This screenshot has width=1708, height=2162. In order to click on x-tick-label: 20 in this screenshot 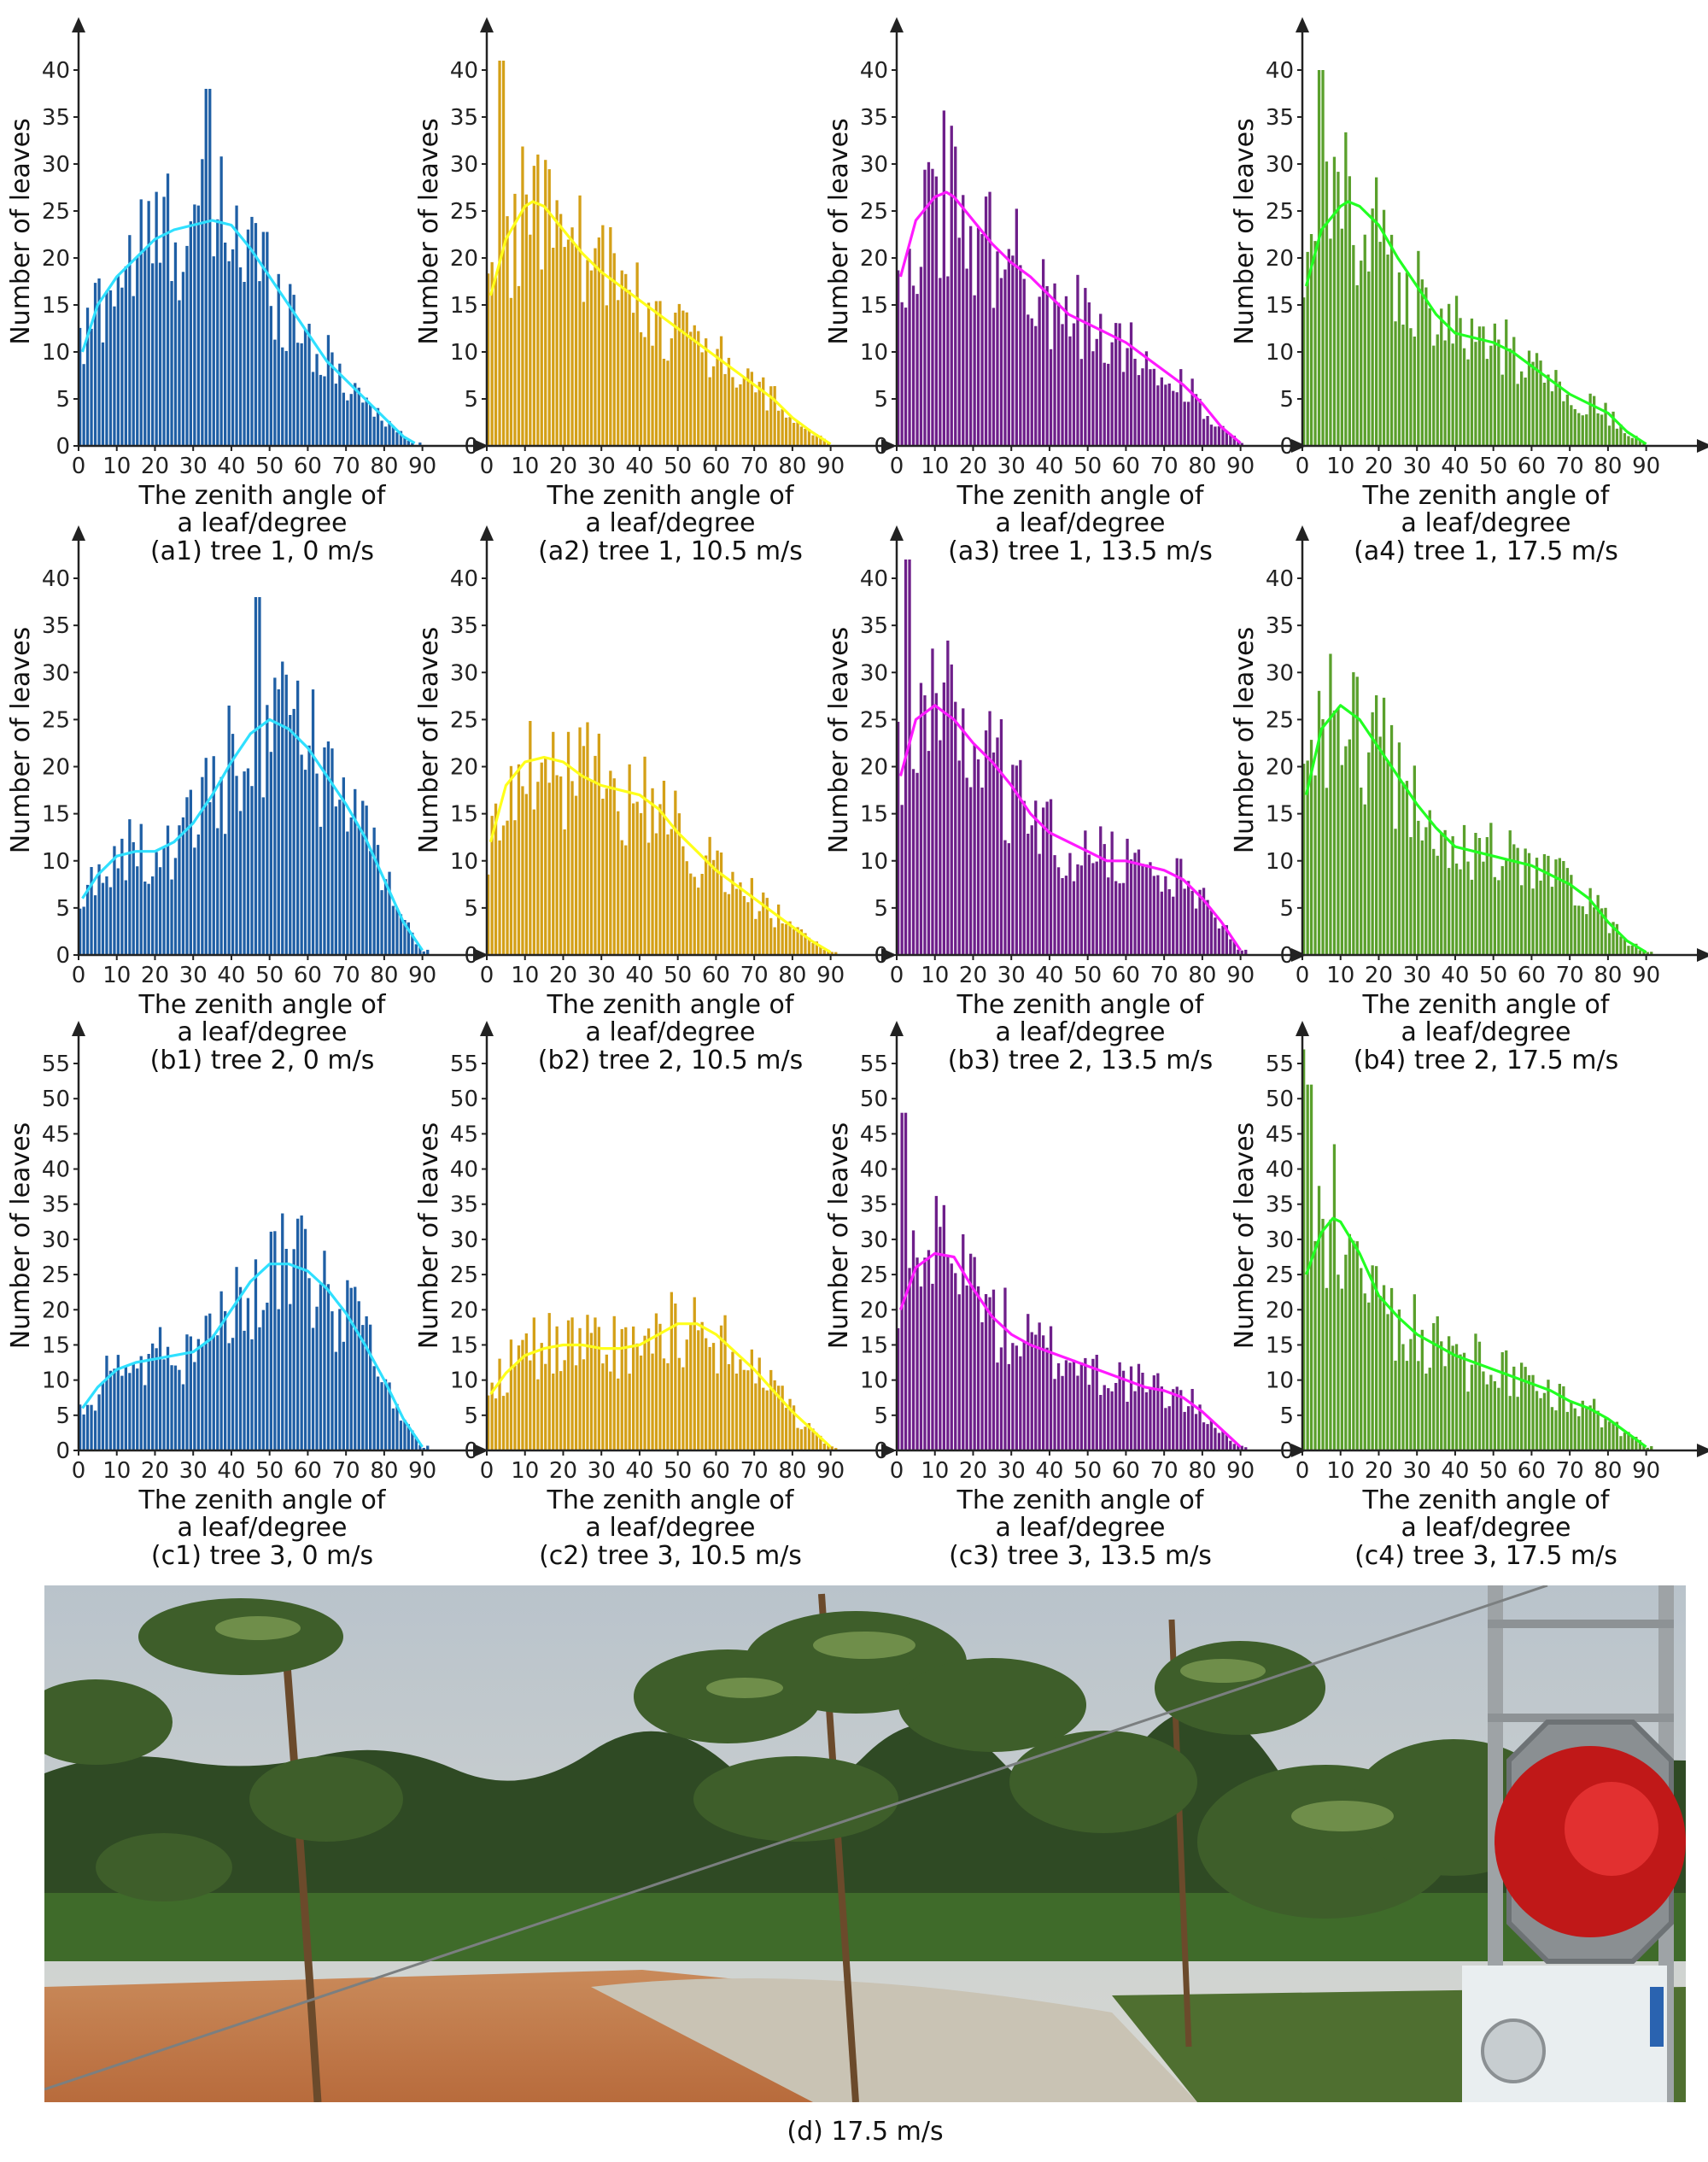, I will do `click(563, 1471)`.